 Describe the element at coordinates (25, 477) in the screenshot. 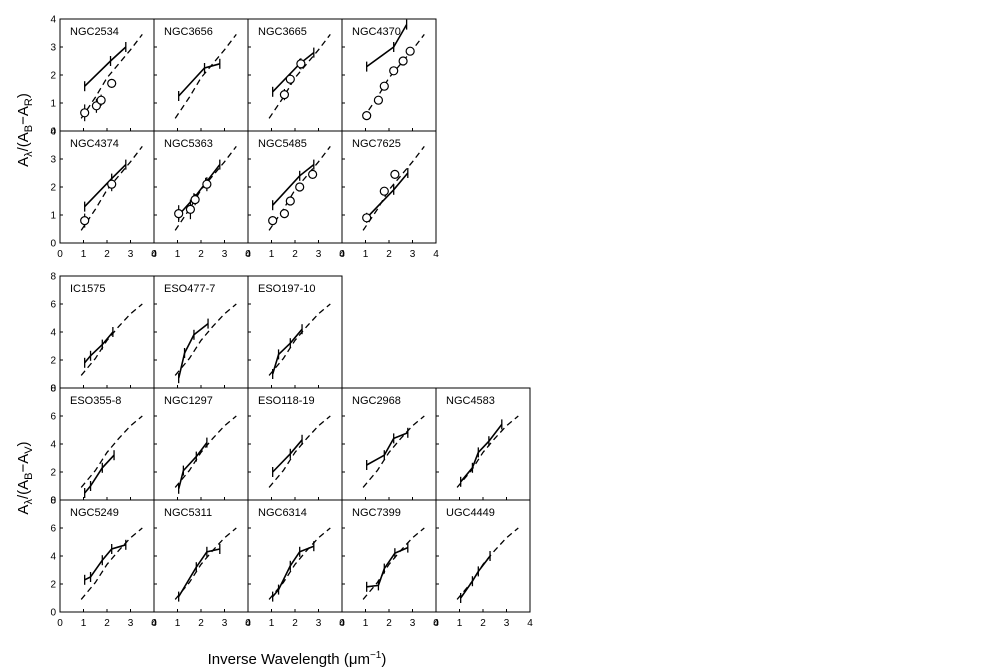

I see `group-b-ylabel: Aλ/(AB−AV)` at that location.